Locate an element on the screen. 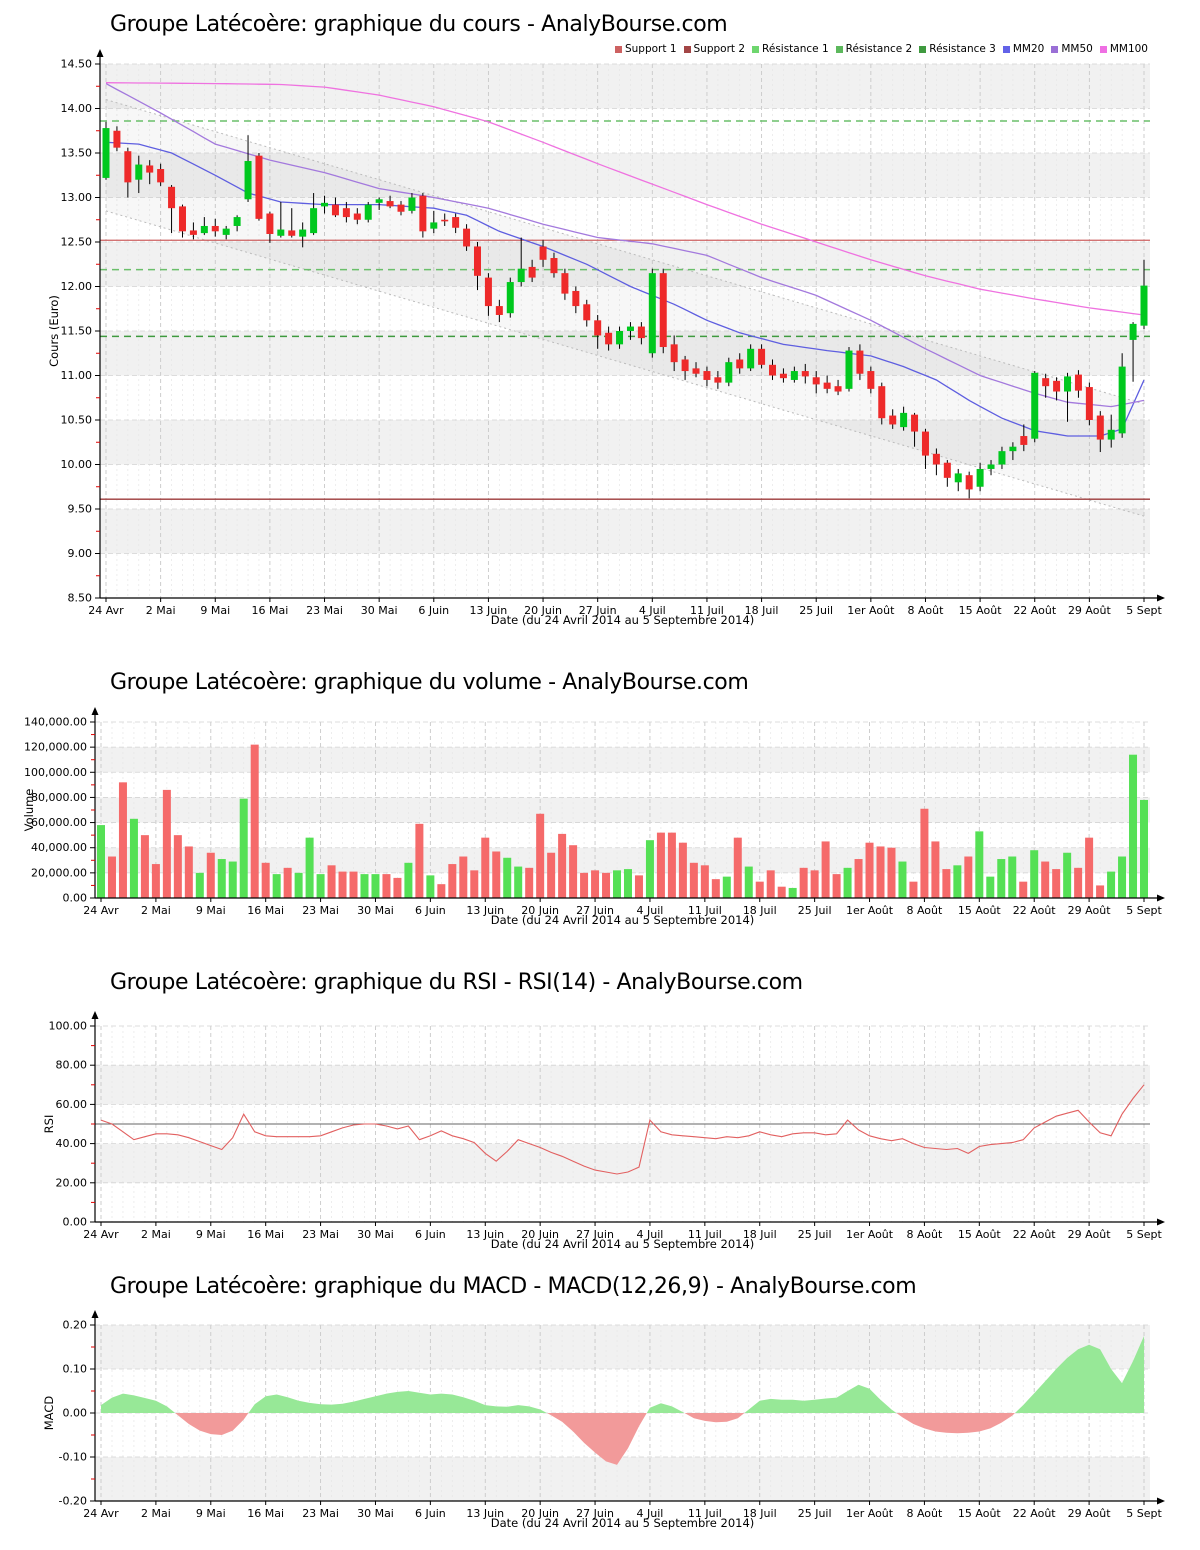  legend-item-label: Résistance 1 is located at coordinates (795, 49).